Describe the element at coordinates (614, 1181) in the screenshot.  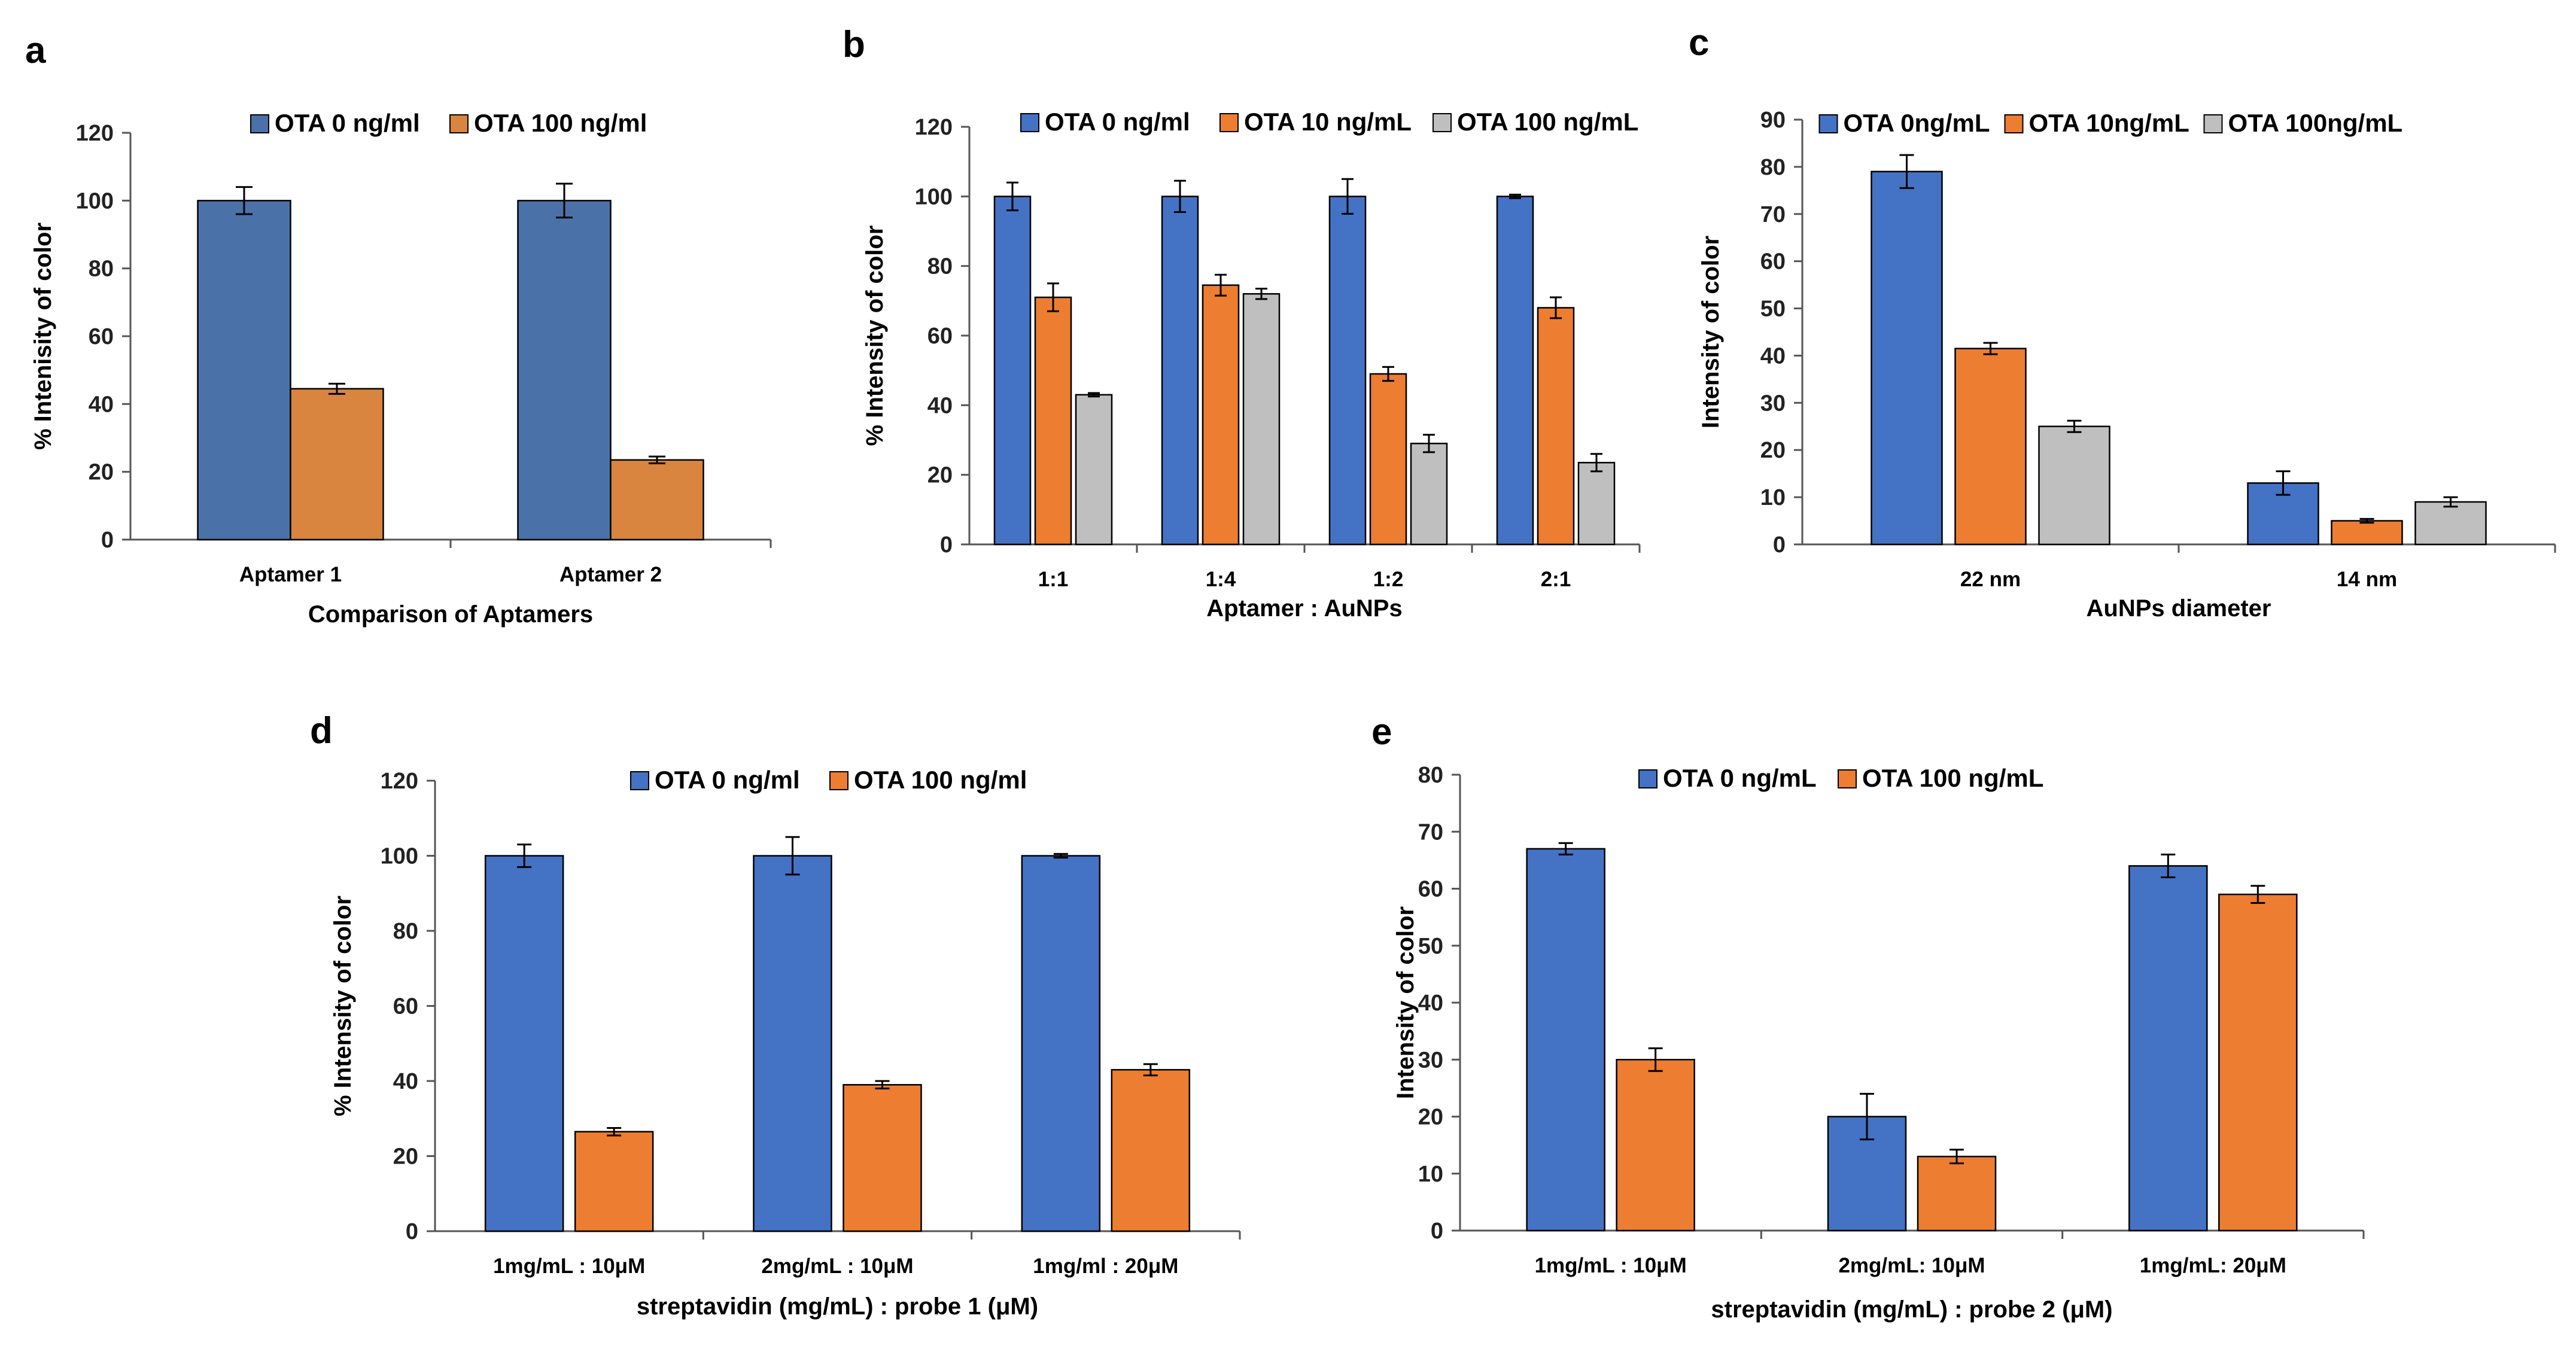
I see `bar-d-s1-c0` at that location.